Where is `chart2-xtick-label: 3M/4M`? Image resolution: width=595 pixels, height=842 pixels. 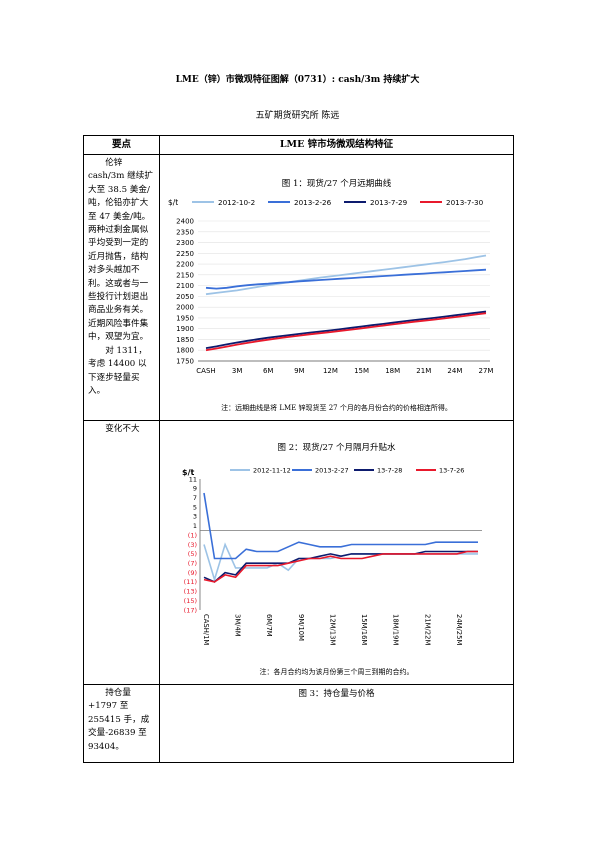 chart2-xtick-label: 3M/4M is located at coordinates (238, 625).